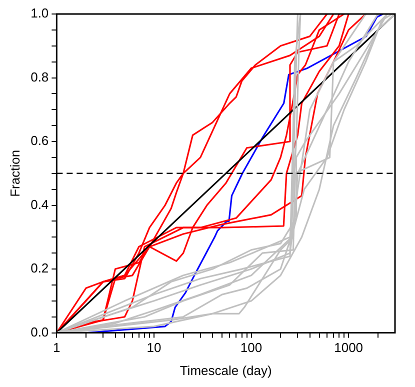 This screenshot has height=387, width=415. Describe the element at coordinates (39, 332) in the screenshot. I see `y-tick-label: 0.0` at that location.